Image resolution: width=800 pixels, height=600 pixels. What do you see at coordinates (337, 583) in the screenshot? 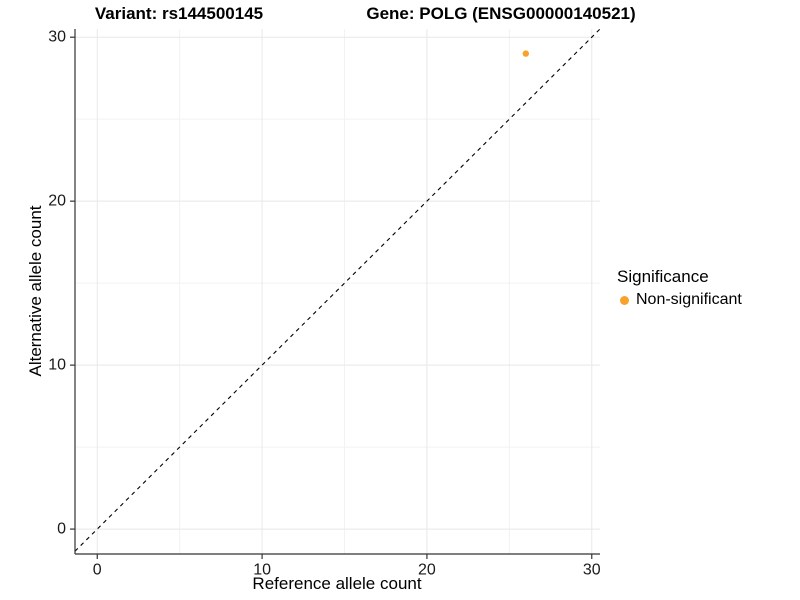
I see `x-axis-title: Reference allele count` at bounding box center [337, 583].